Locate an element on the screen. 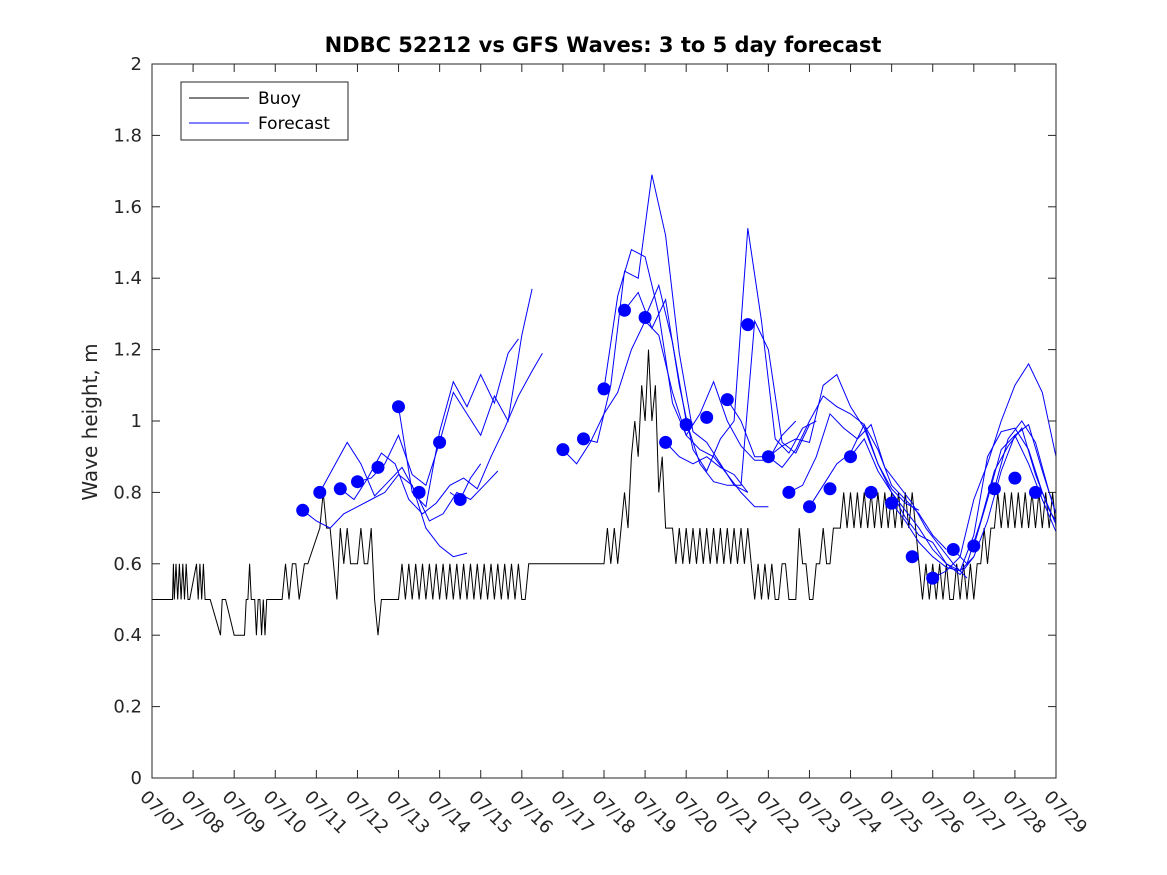 Image resolution: width=1167 pixels, height=875 pixels. y-tick-label: 0.8 is located at coordinates (127, 492).